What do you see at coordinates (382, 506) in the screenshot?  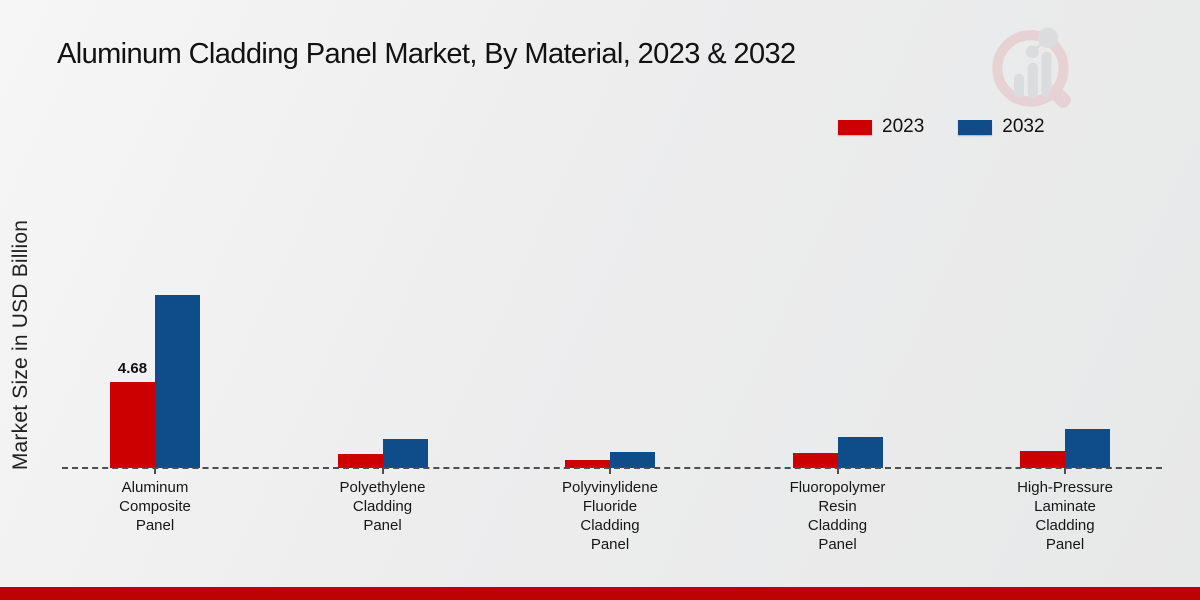 I see `x-axis-category-label: Polyethylene Cladding Panel` at bounding box center [382, 506].